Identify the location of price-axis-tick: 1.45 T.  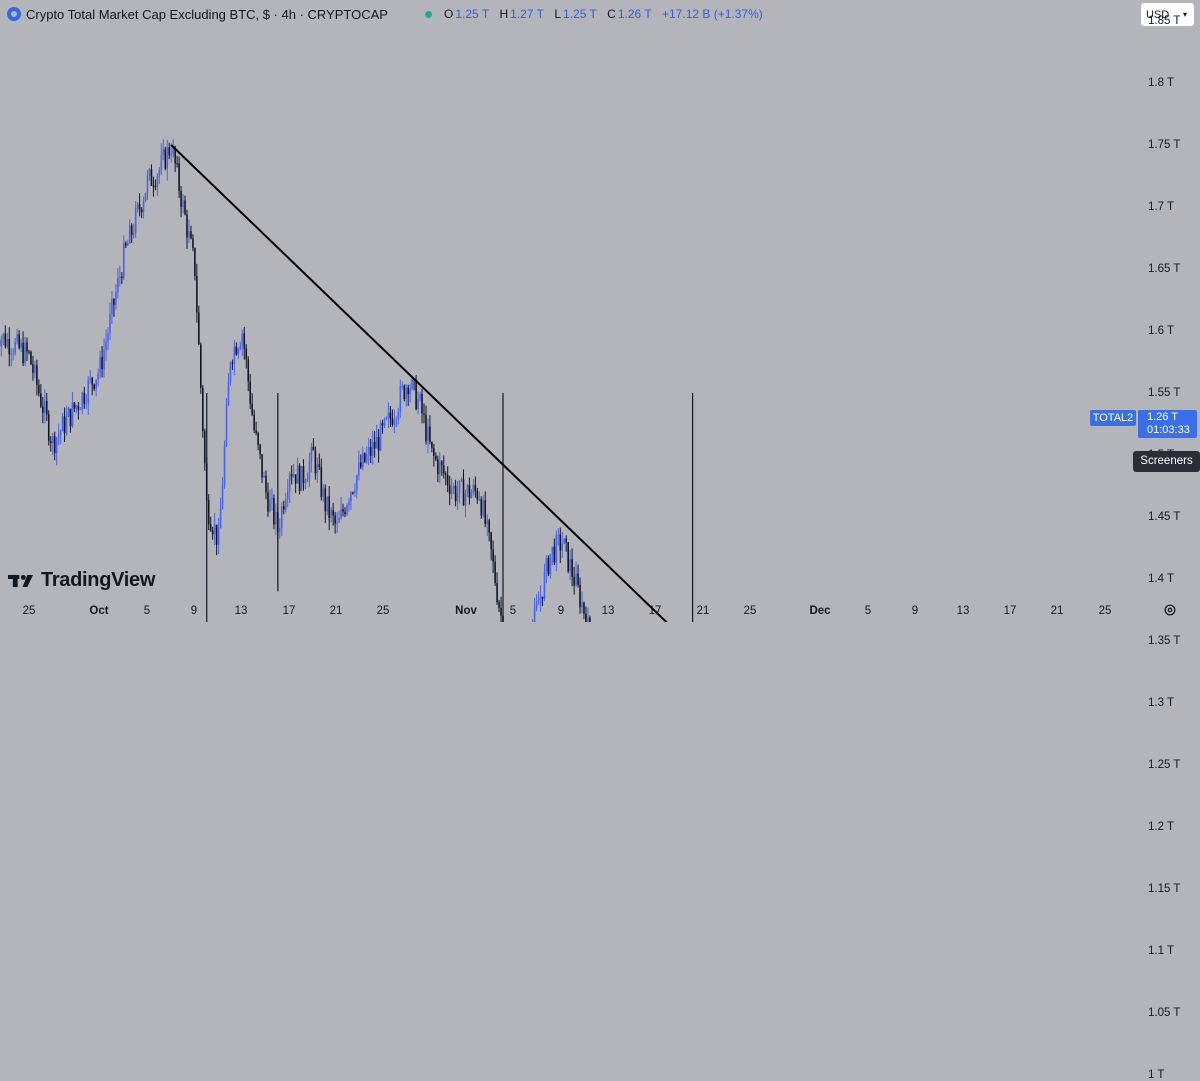
(1164, 517).